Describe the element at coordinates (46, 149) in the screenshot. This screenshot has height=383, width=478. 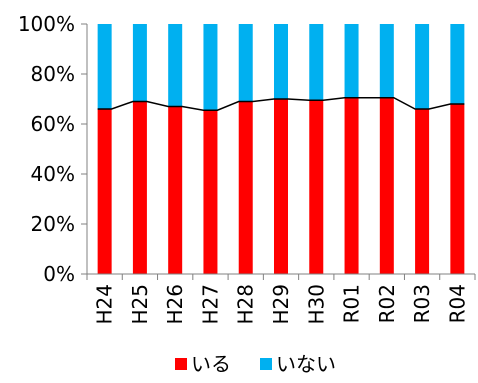
I see `y-tick-labels-group: 0% 20% 40% 60% 80% 100%` at that location.